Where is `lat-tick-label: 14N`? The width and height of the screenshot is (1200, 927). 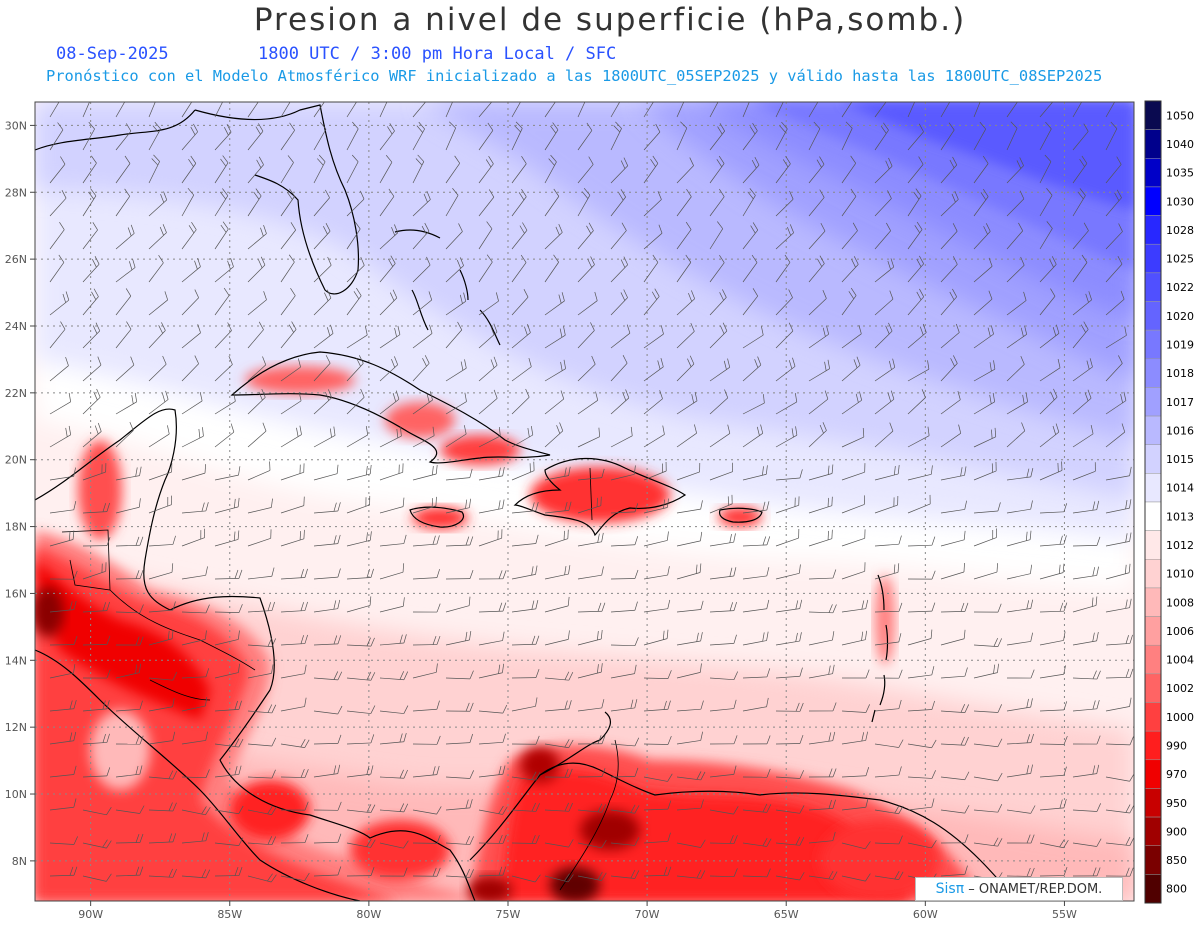 lat-tick-label: 14N is located at coordinates (16, 660).